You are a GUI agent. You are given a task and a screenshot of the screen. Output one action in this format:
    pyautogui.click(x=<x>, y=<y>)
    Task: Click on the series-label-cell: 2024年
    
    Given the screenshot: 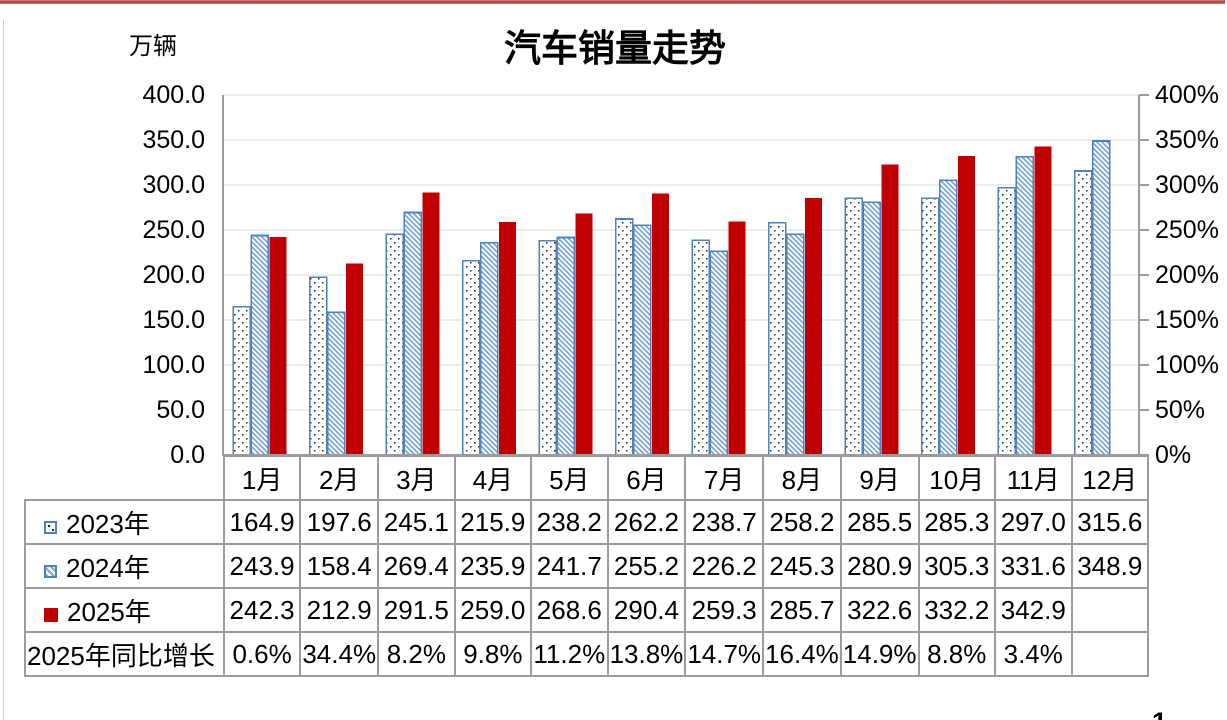 What is the action you would take?
    pyautogui.click(x=124, y=566)
    